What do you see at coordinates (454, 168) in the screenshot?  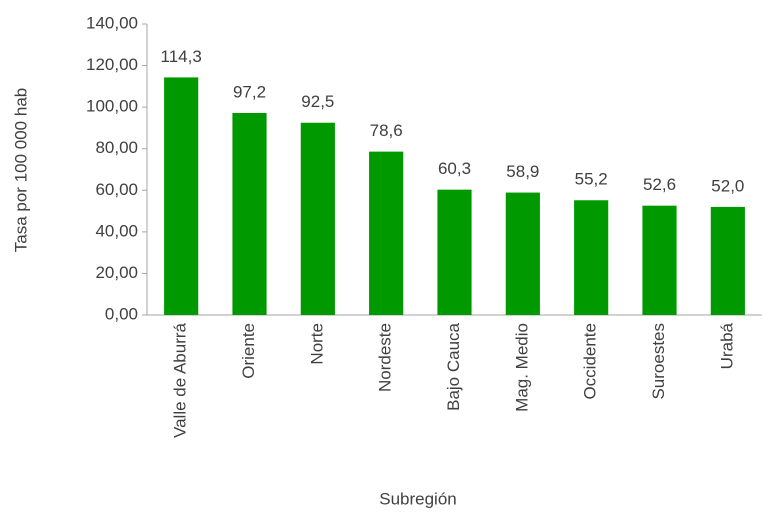 I see `data-label: 60,3` at bounding box center [454, 168].